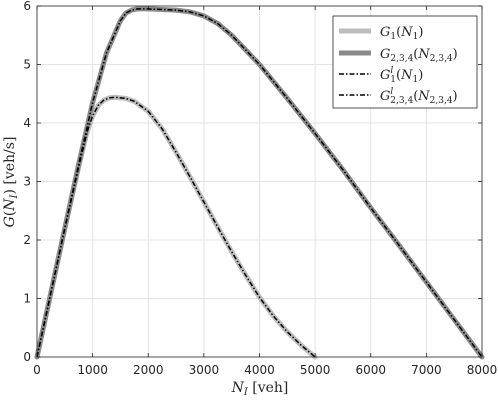 The width and height of the screenshot is (498, 401). What do you see at coordinates (419, 55) in the screenshot?
I see `legend-label-g234: G2,3,4(N2,3,4)` at bounding box center [419, 55].